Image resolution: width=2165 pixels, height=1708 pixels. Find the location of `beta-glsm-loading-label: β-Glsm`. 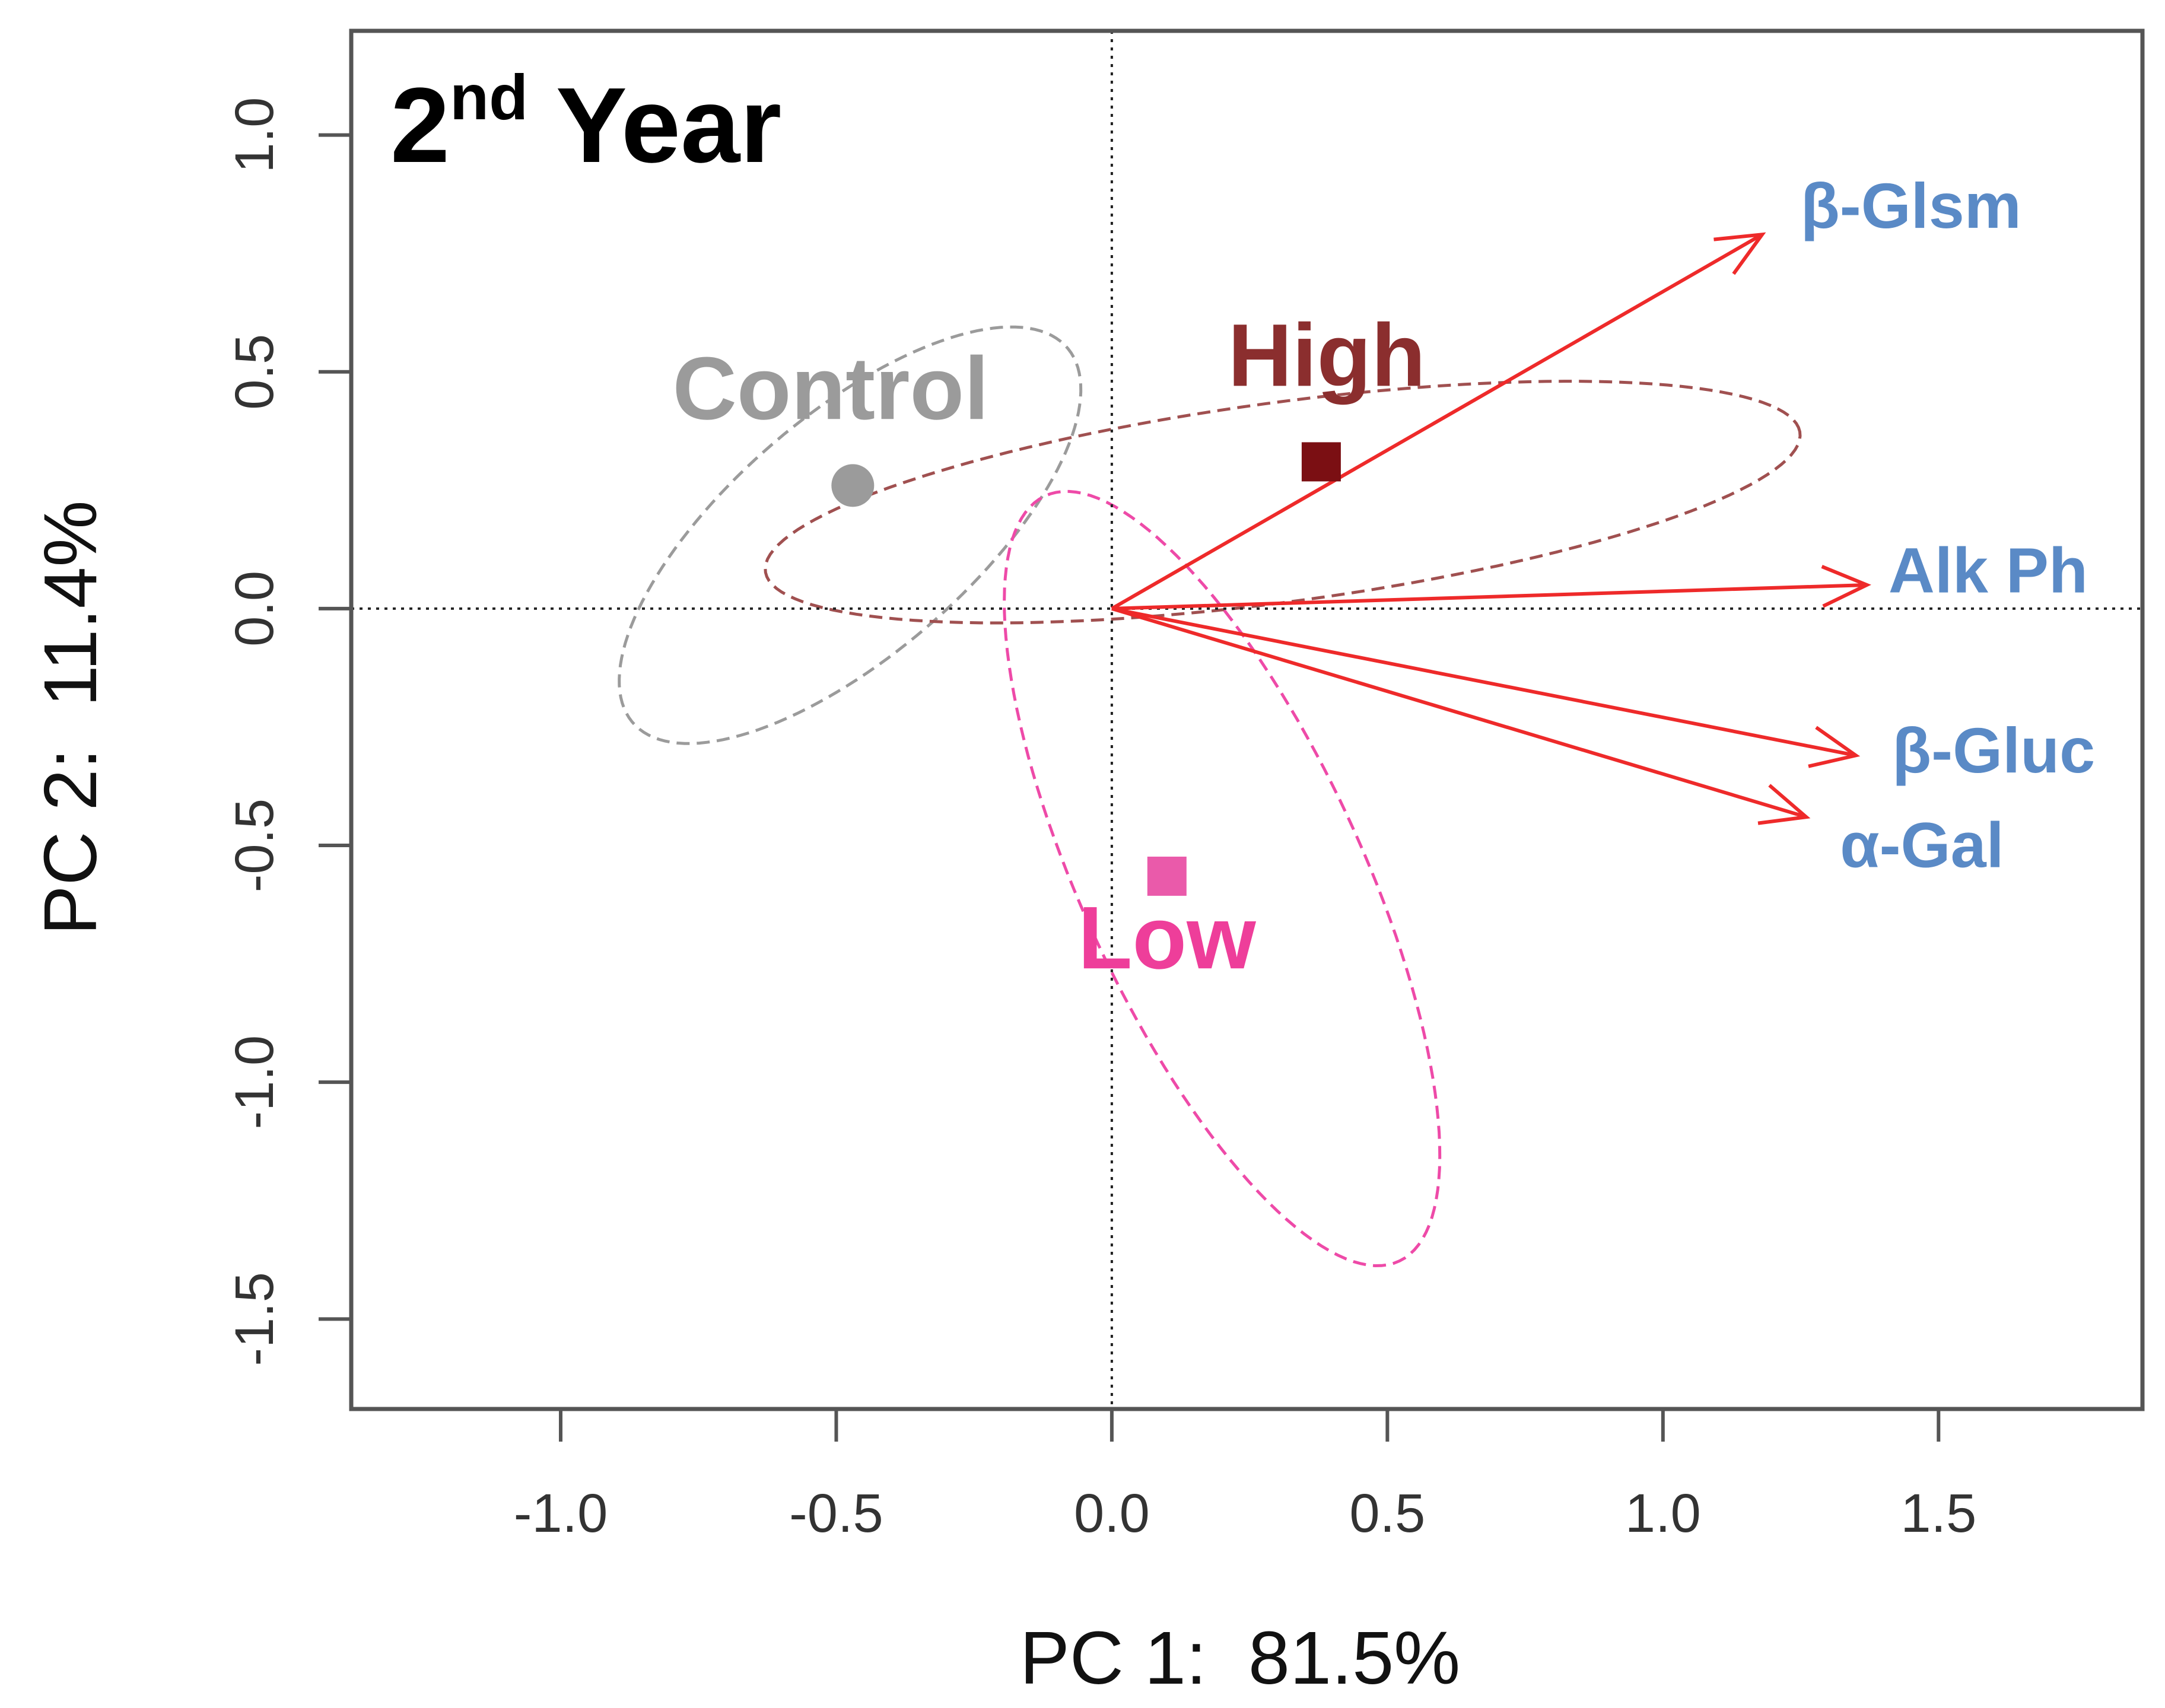

beta-glsm-loading-label: β-Glsm is located at coordinates (1911, 205).